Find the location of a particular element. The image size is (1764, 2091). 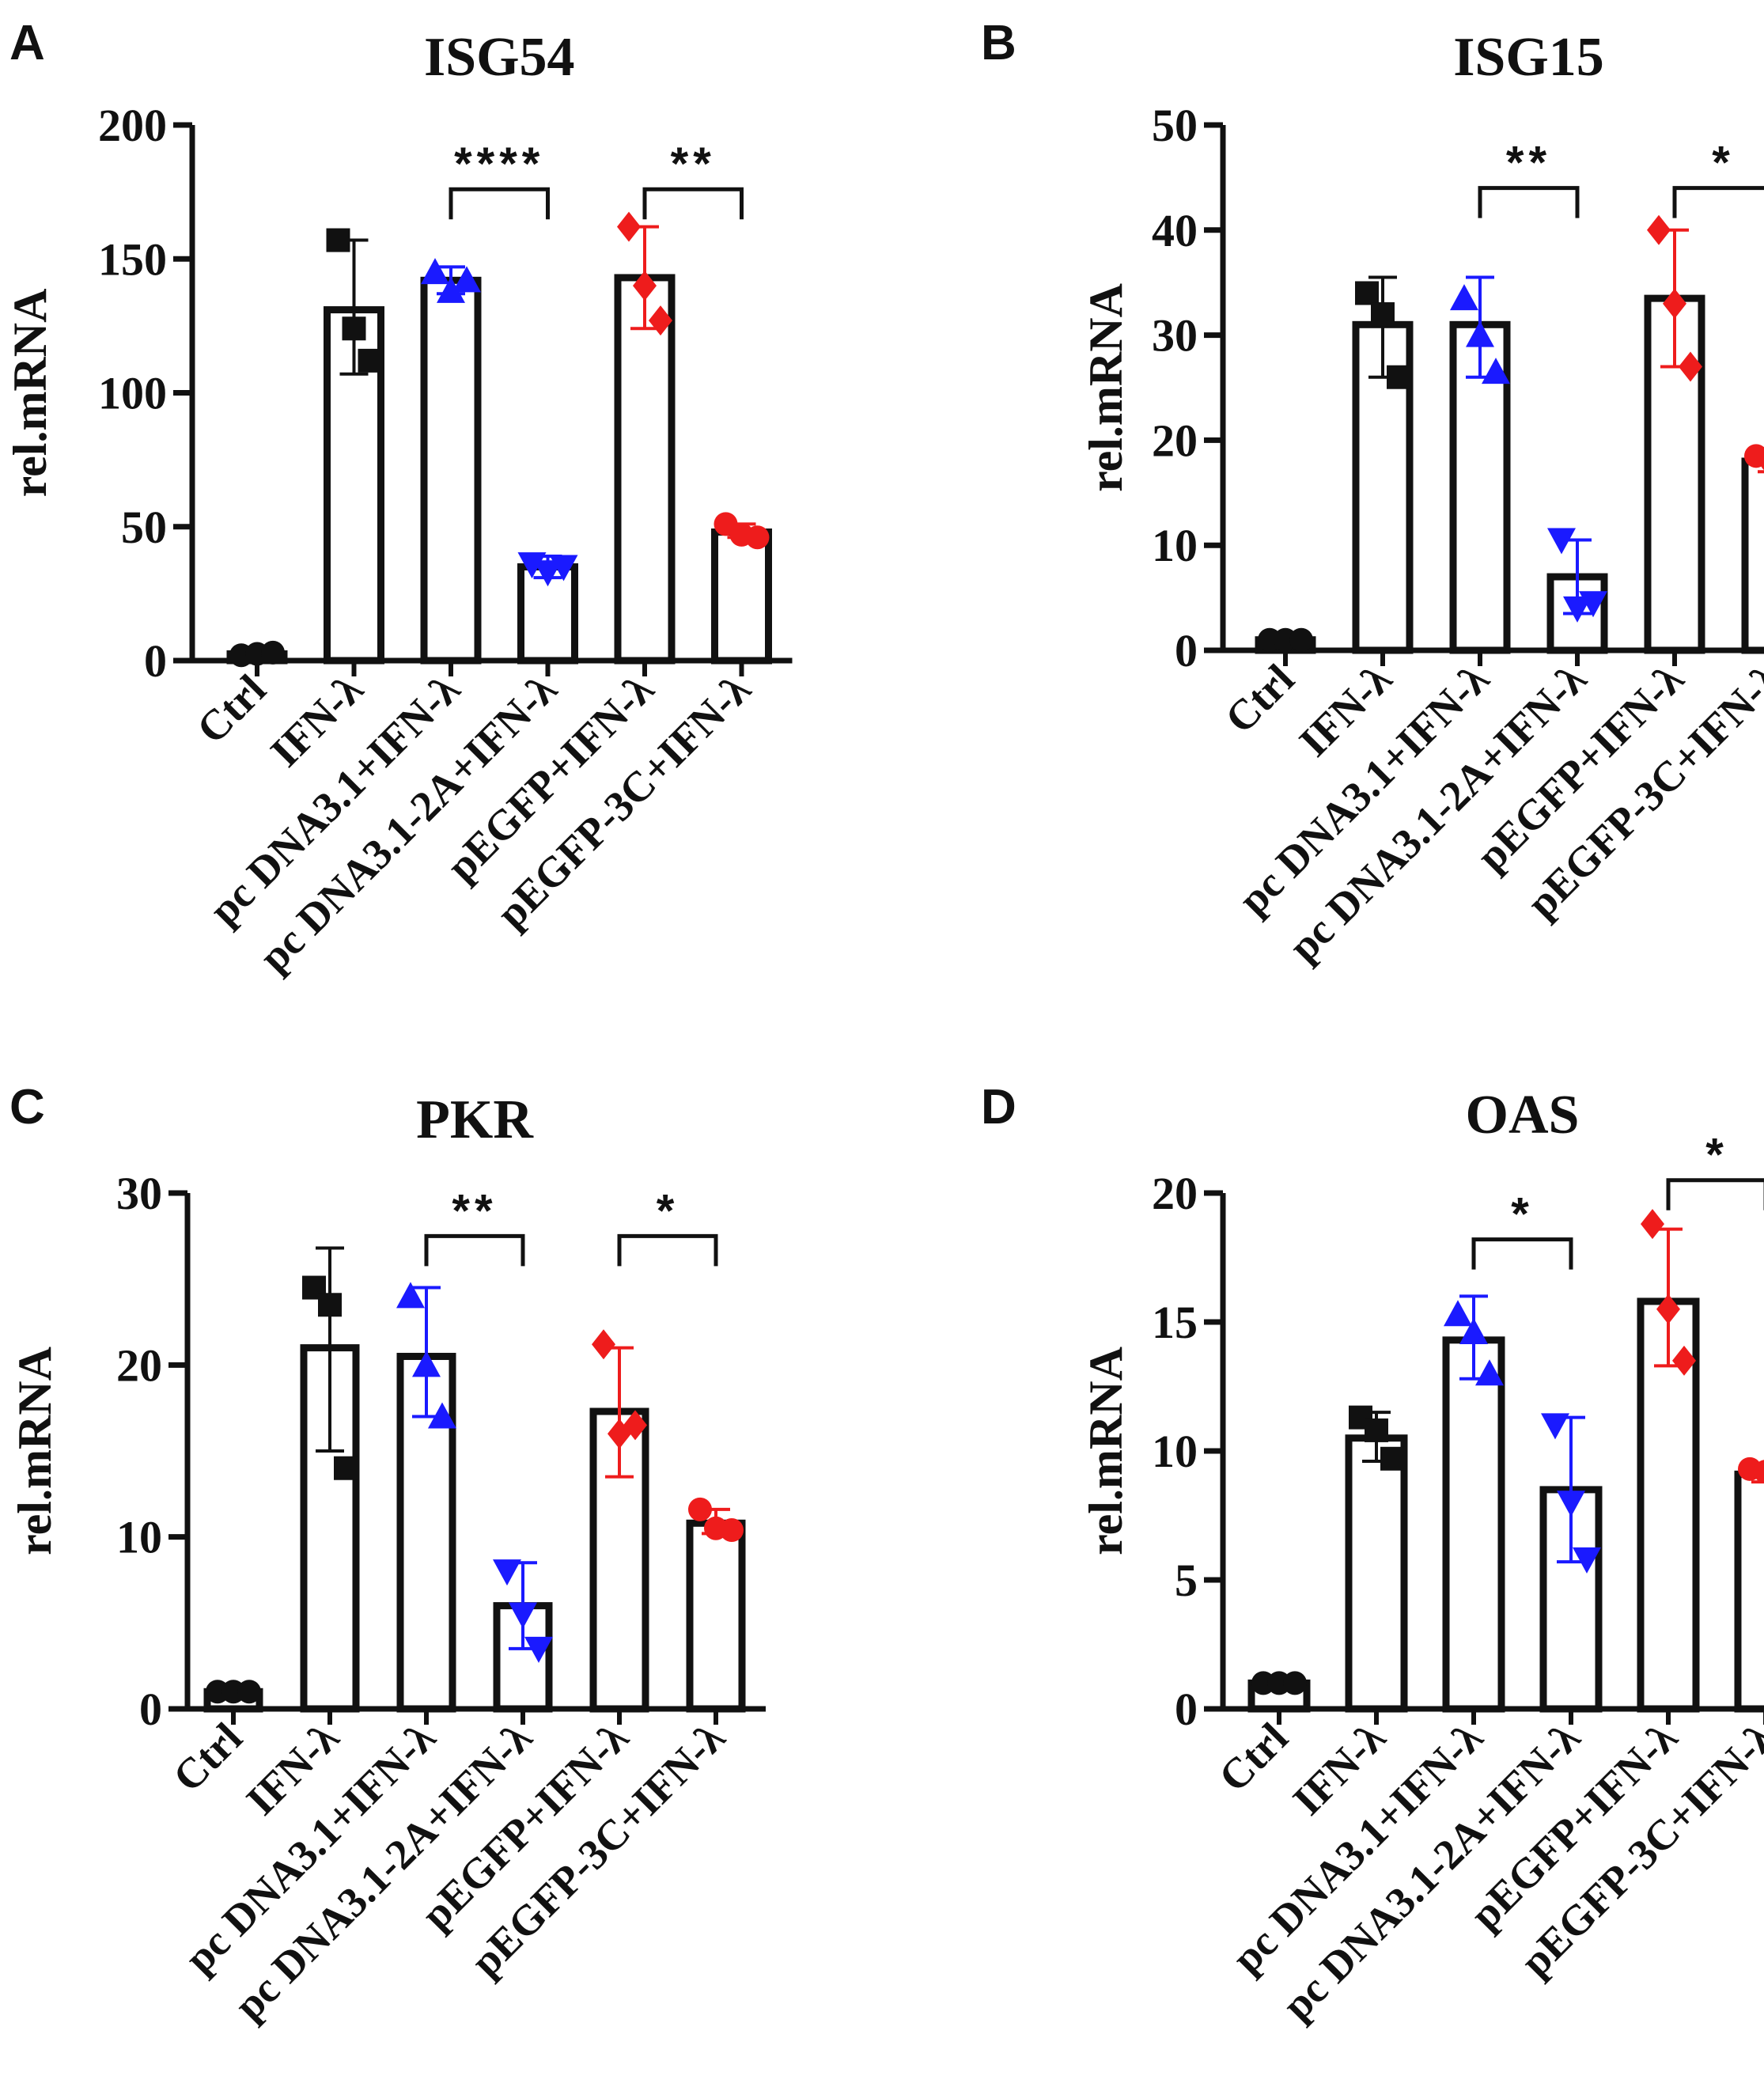

y-tick-label: 150 is located at coordinates (133, 259).